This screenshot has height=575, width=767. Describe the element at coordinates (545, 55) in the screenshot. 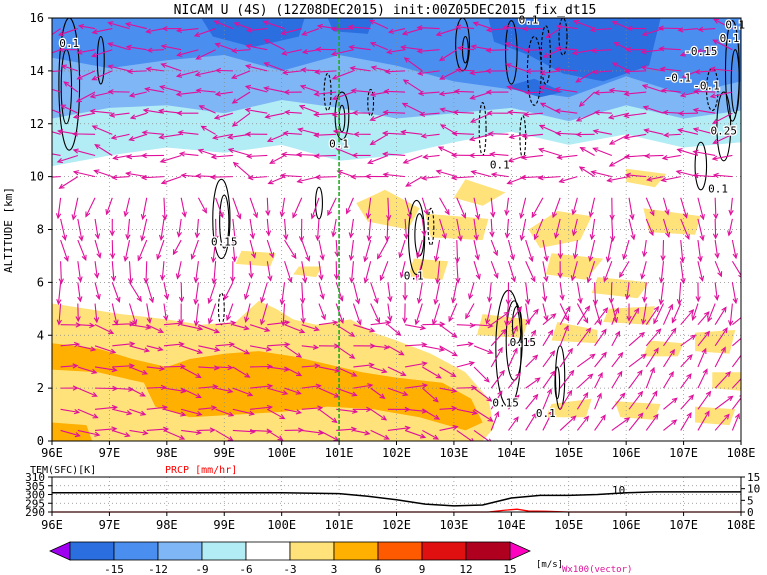

I see `contour-negative` at that location.